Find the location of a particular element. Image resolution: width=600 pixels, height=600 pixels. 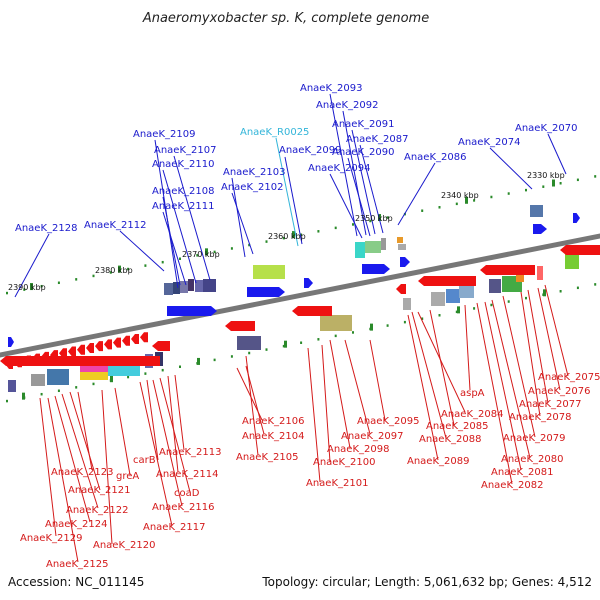

gene-label: AnaeK_2091 is located at coordinates (363, 124).